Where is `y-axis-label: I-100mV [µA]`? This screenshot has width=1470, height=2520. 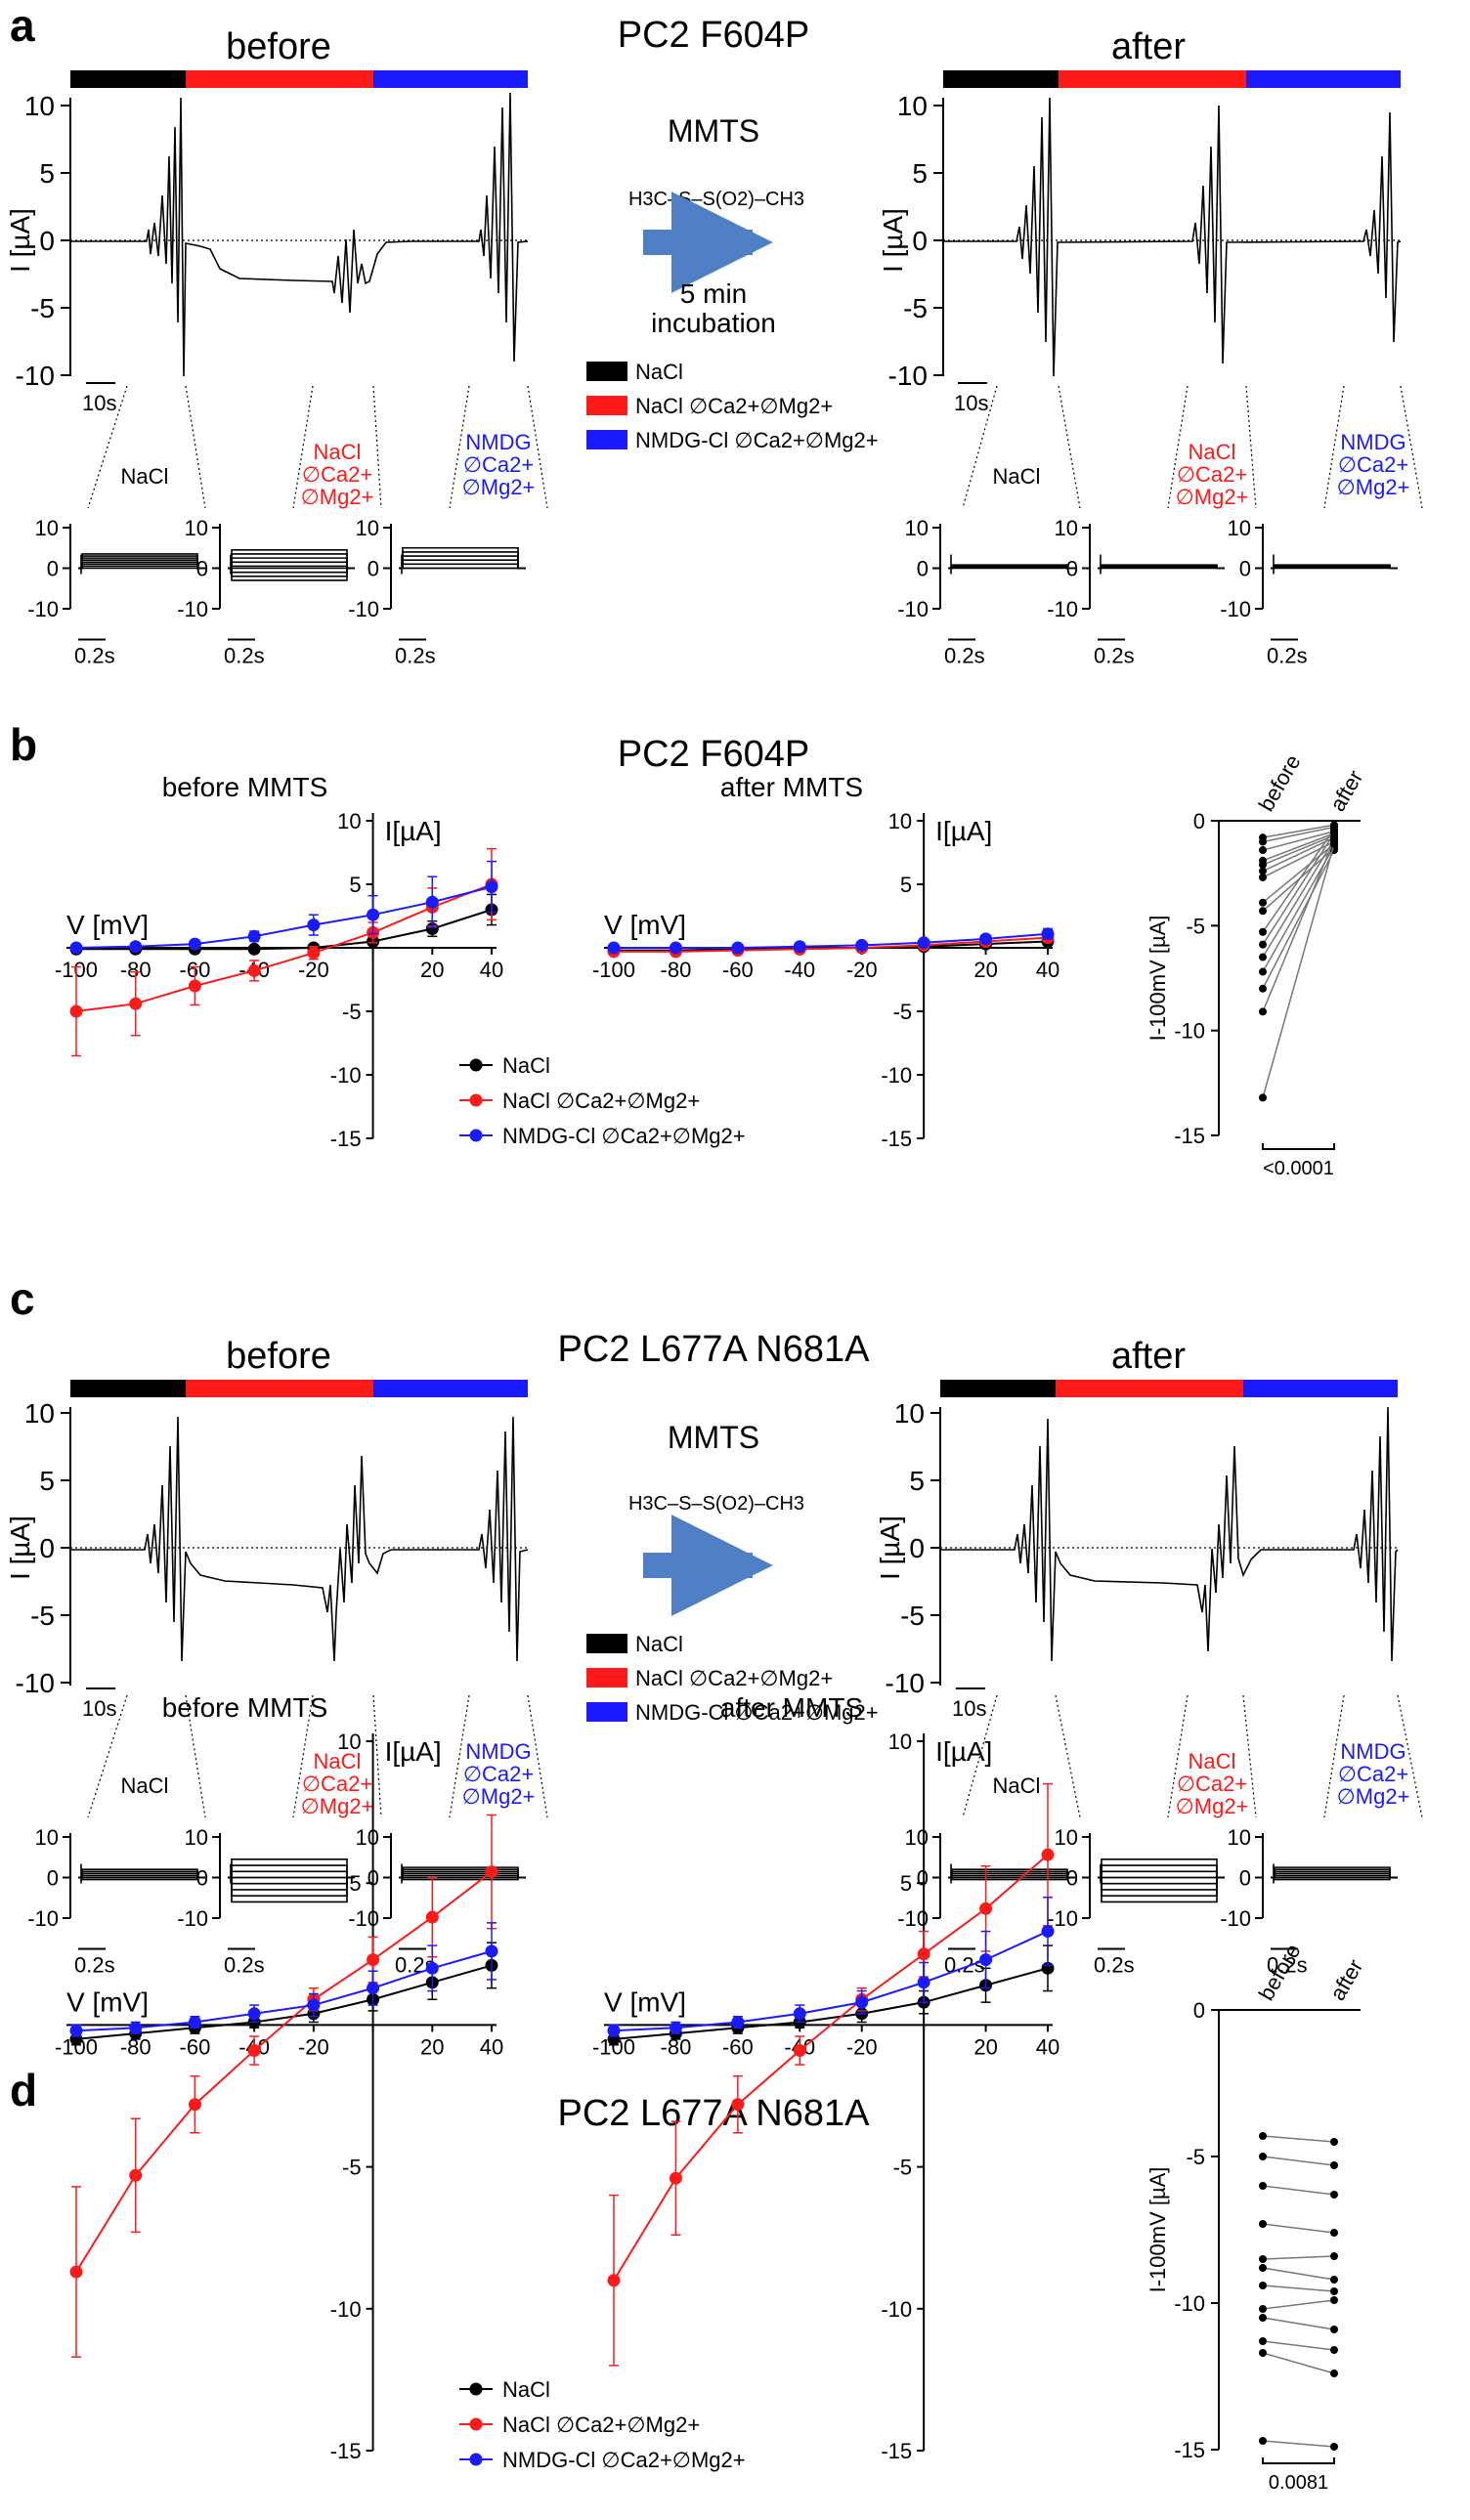 y-axis-label: I-100mV [µA] is located at coordinates (1158, 2230).